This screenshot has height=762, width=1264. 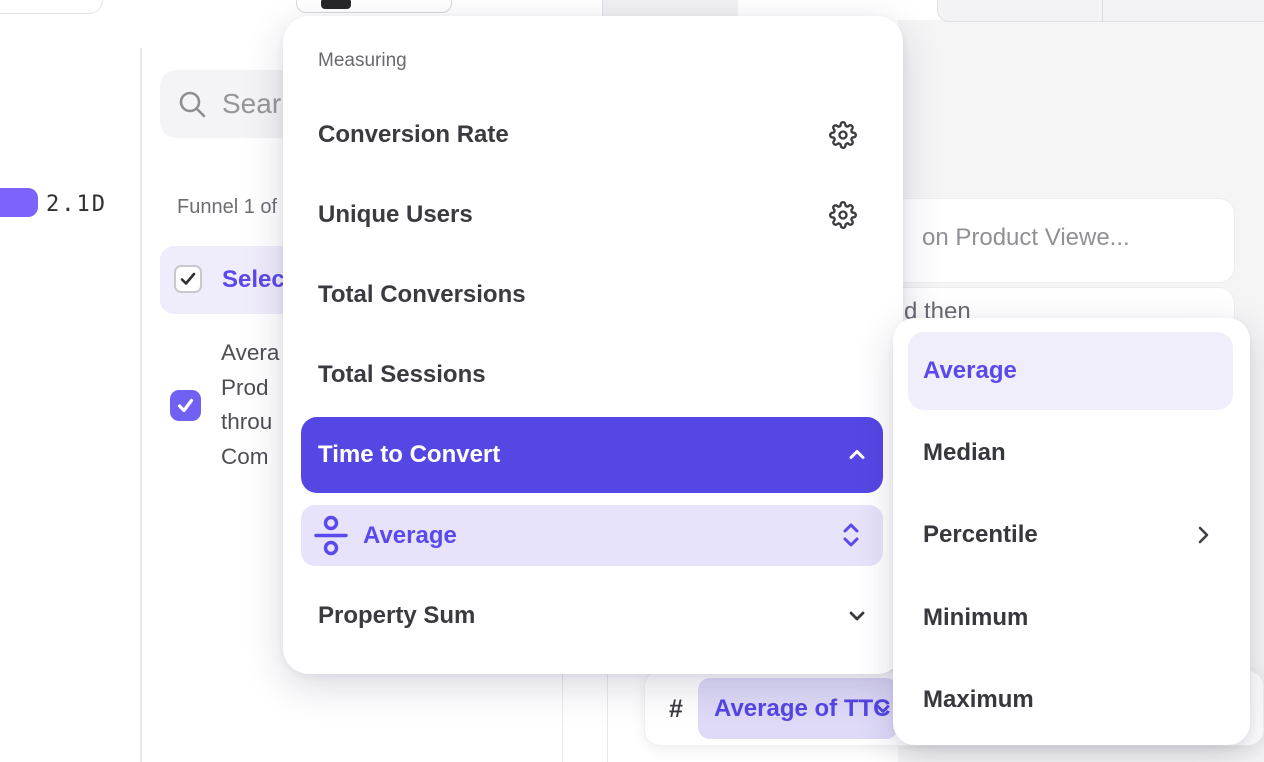 I want to click on select-link: Selec, so click(x=253, y=279).